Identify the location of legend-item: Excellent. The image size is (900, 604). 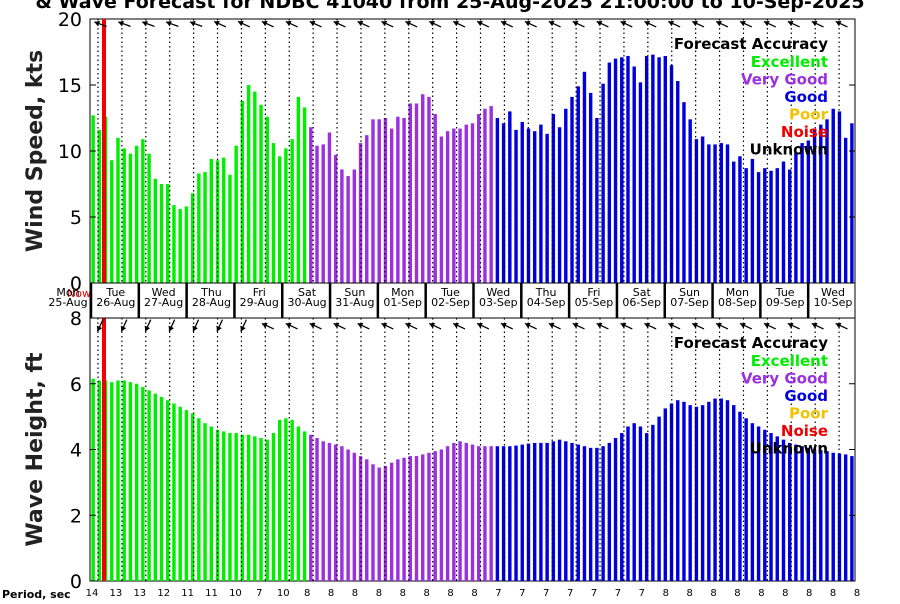
(789, 361).